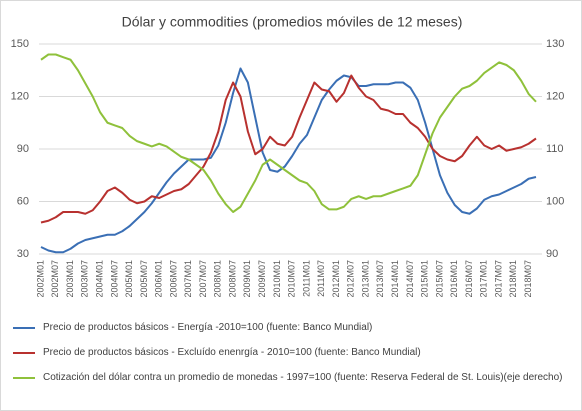  I want to click on x-tick-label: 2003M07, so click(85, 279).